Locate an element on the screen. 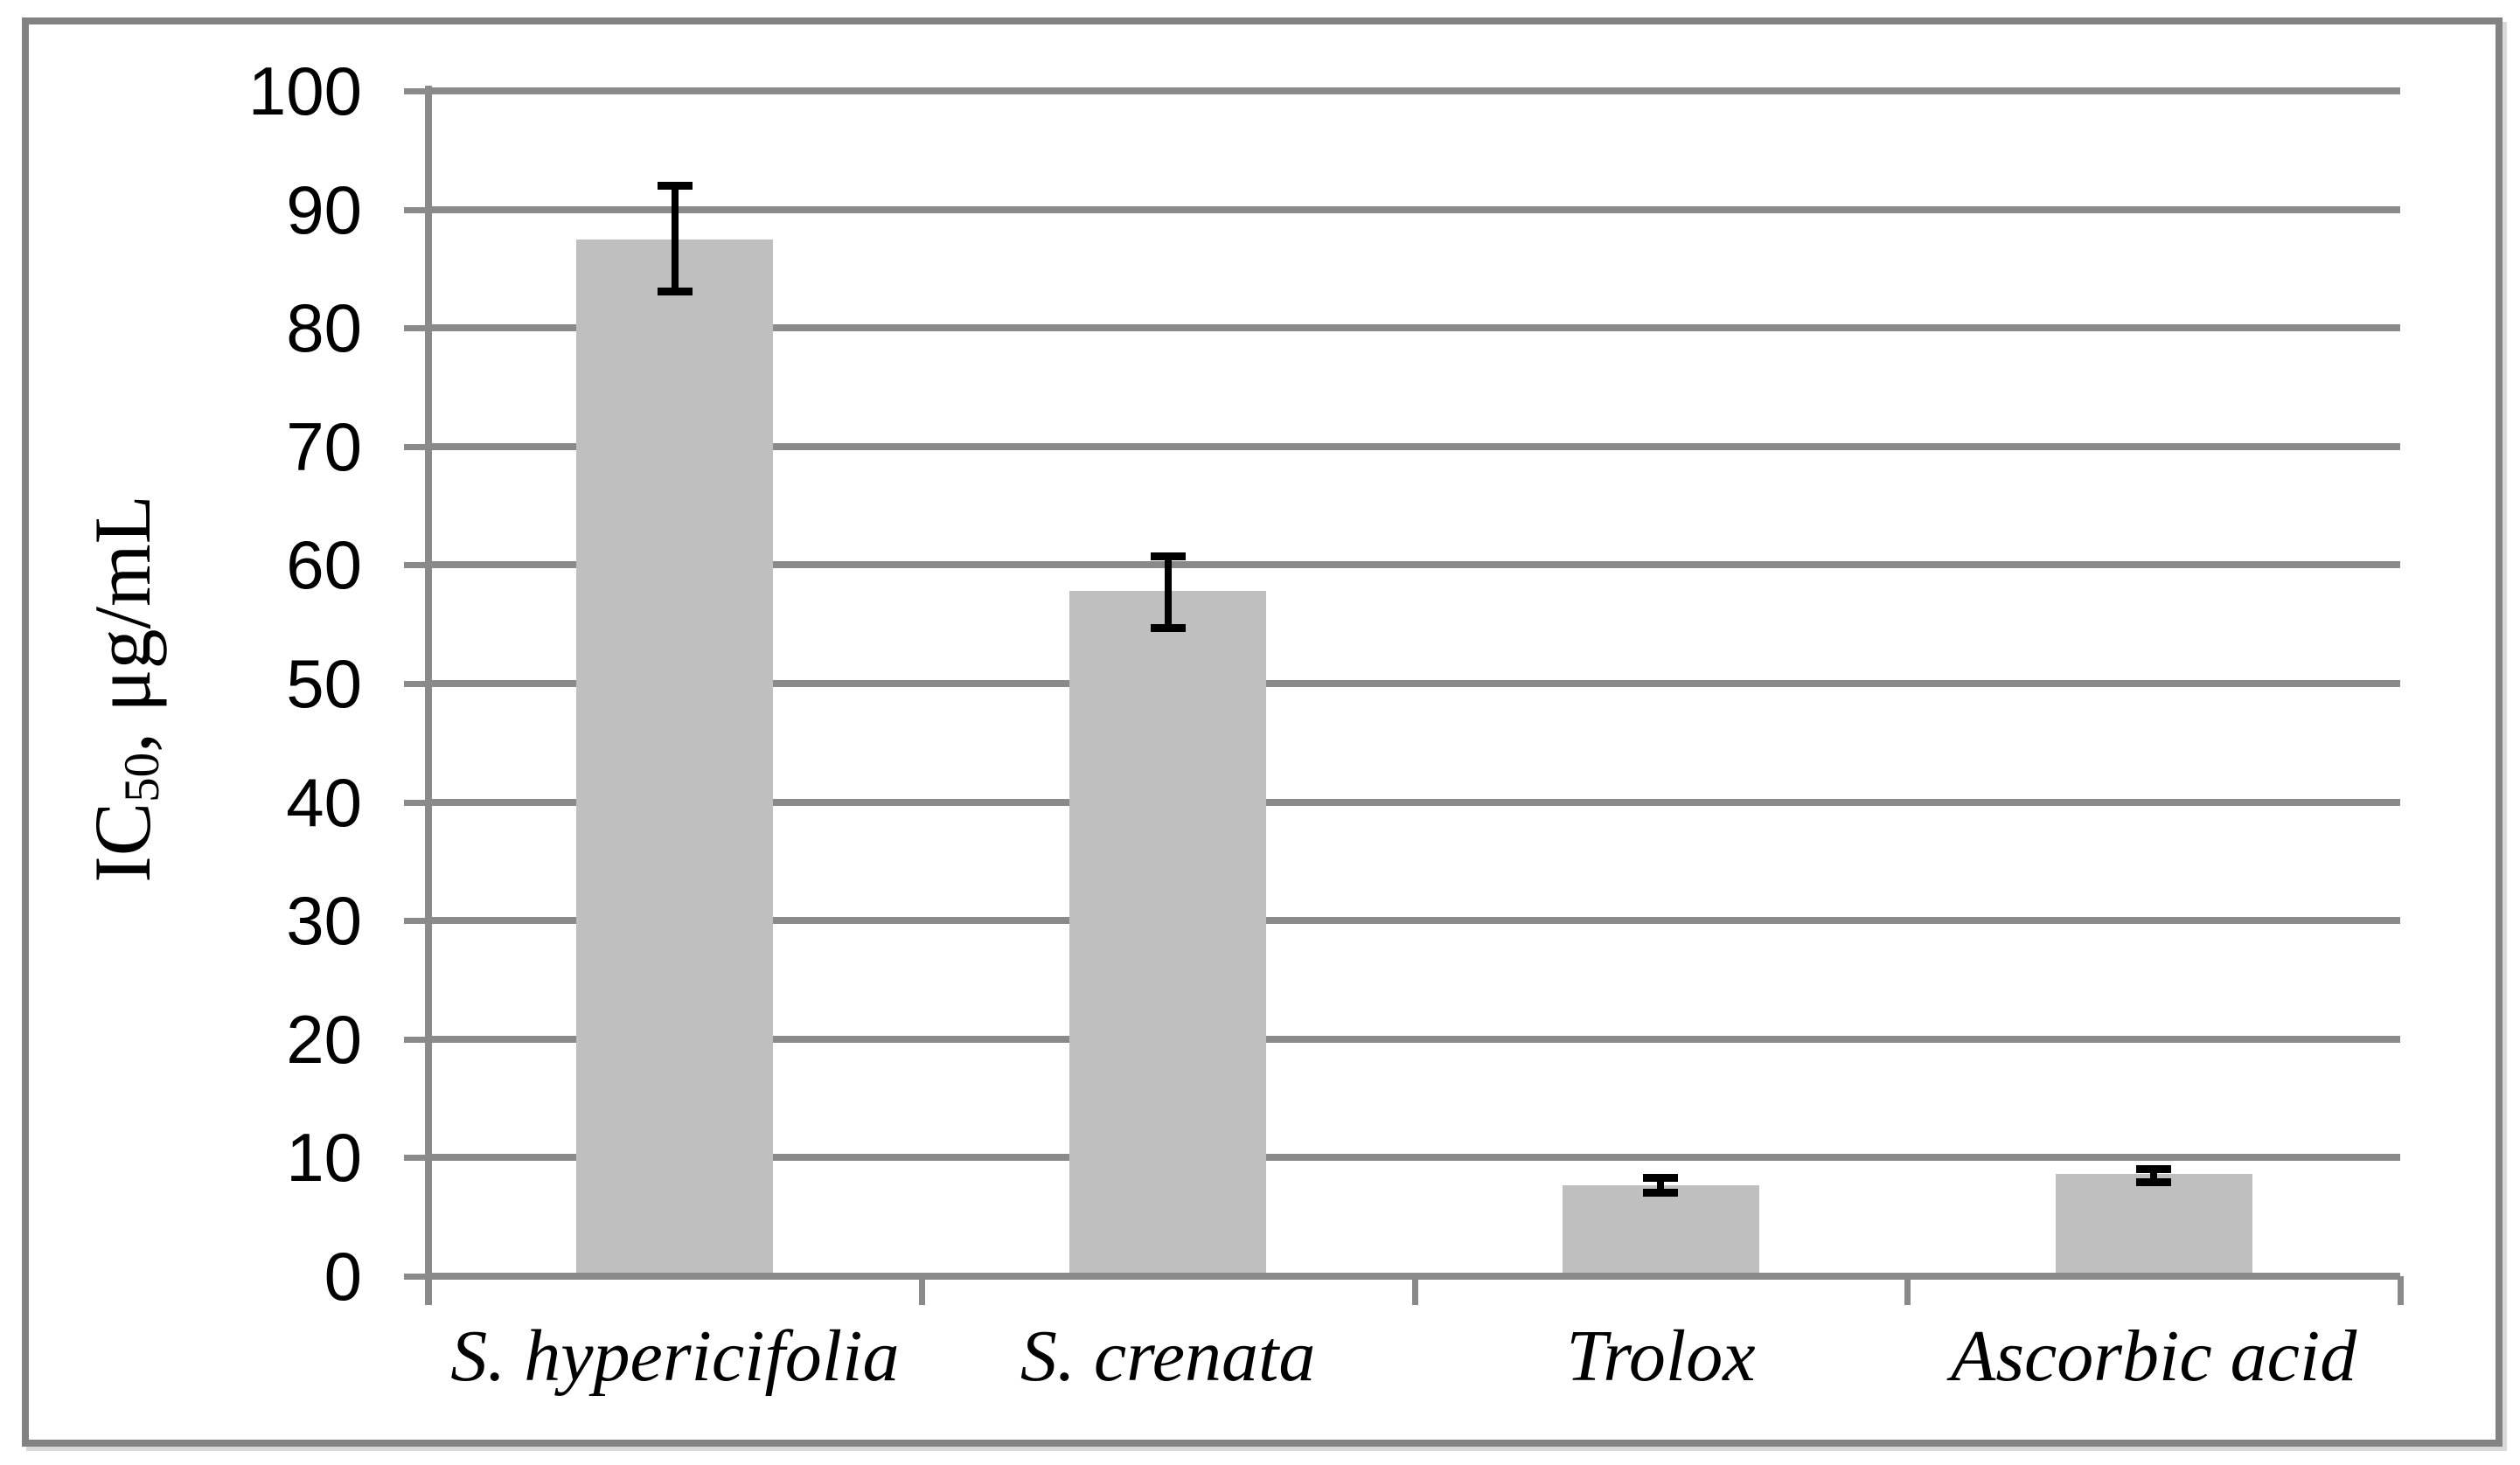 The width and height of the screenshot is (2520, 1465). error-bar-cap-bottom-trolox is located at coordinates (1661, 1192).